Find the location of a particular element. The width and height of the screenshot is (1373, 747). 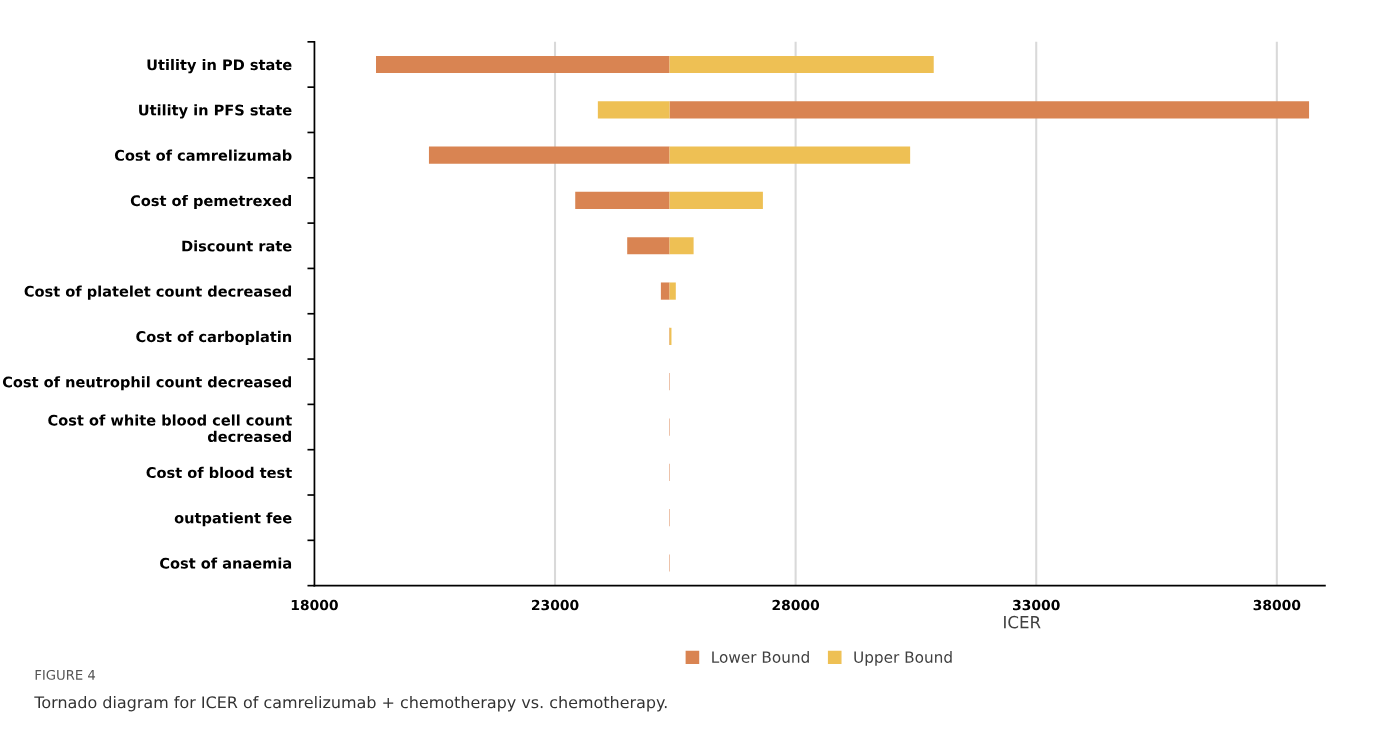

x-tick-label: 23000 is located at coordinates (555, 605).